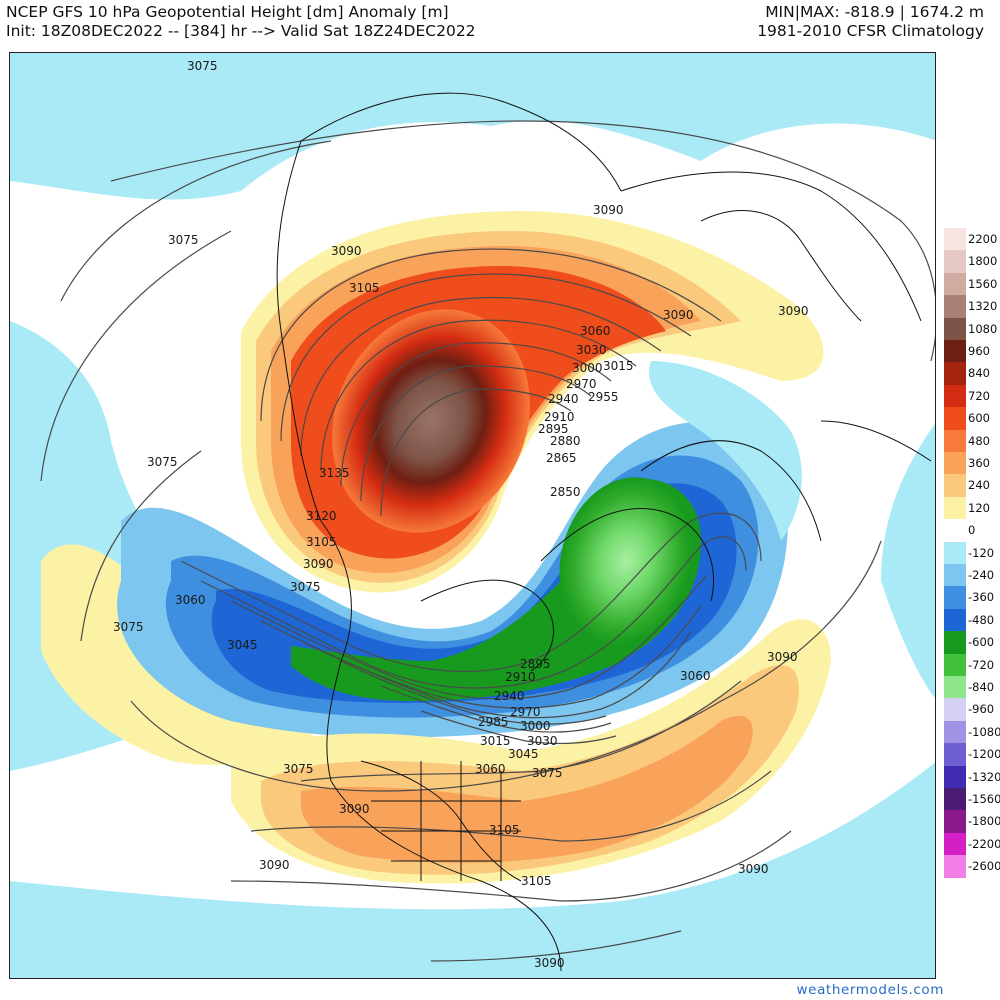 Image resolution: width=1000 pixels, height=1000 pixels. I want to click on climatology-label: 1981-2010 CFSR Climatology, so click(870, 31).